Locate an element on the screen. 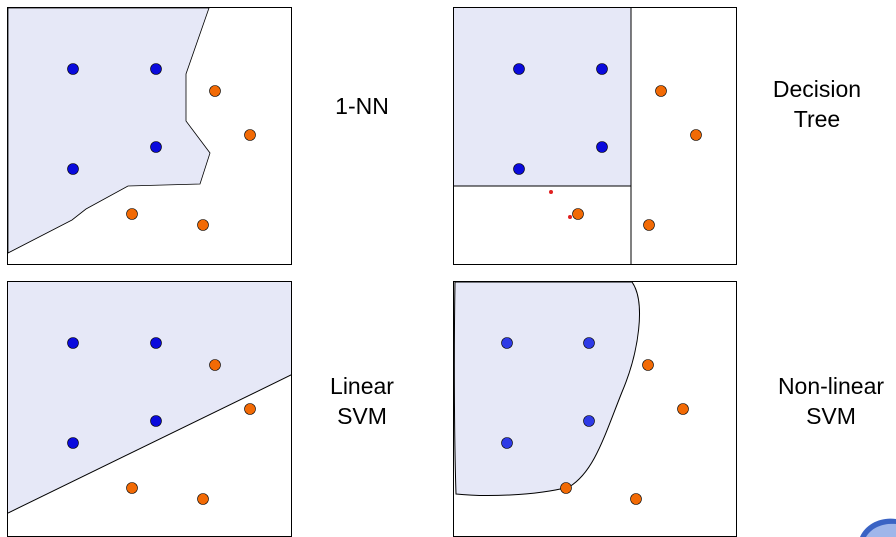  decision-boundary is located at coordinates (149, 444).